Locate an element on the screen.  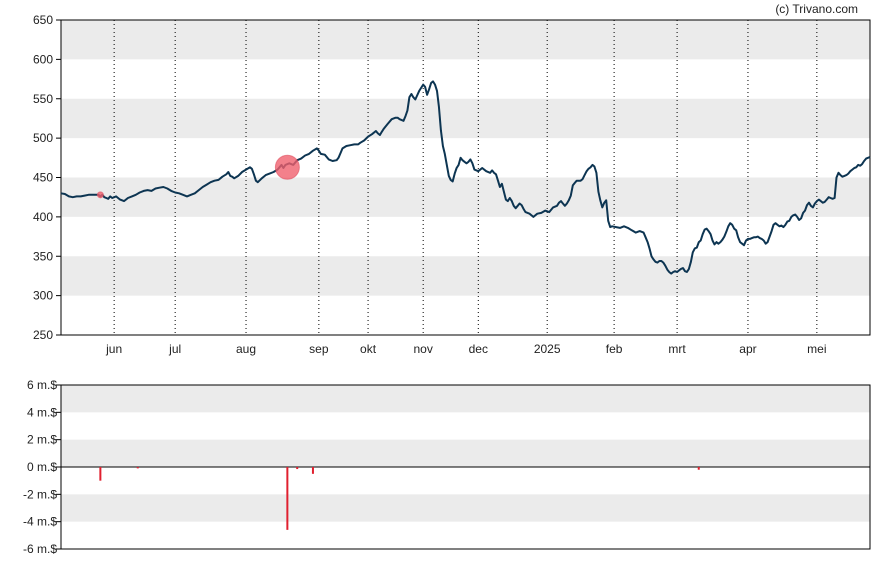
y-tick-label: -6 m.$ is located at coordinates (40, 549).